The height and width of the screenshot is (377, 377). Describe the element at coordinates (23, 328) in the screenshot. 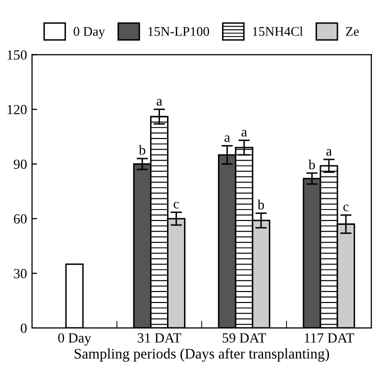

I see `y-tick-label: 0` at that location.